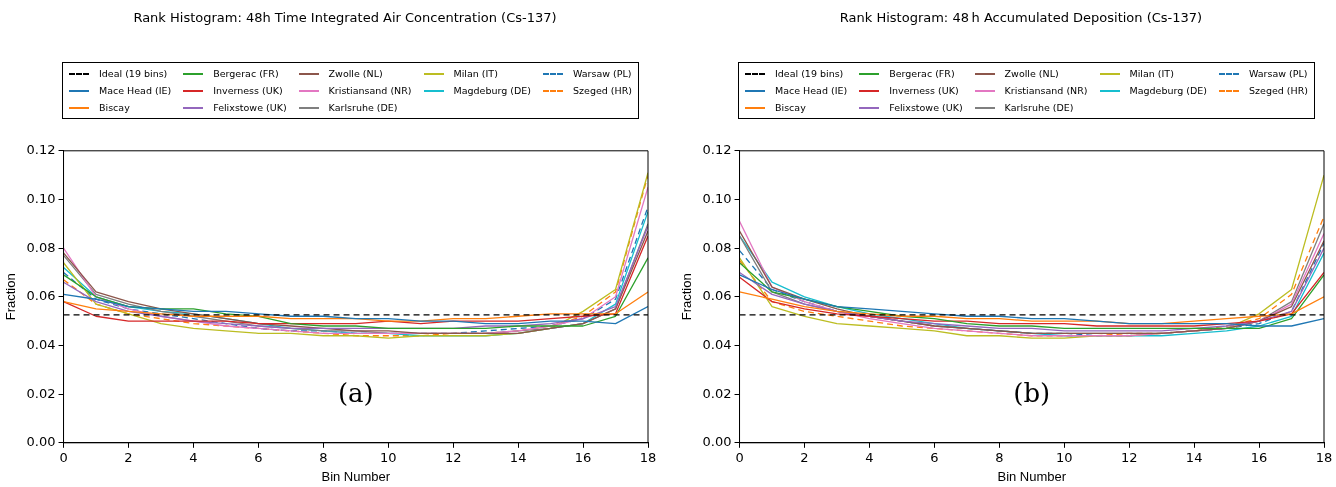 Image resolution: width=1336 pixels, height=487 pixels. I want to click on annotation: (b), so click(1032, 392).